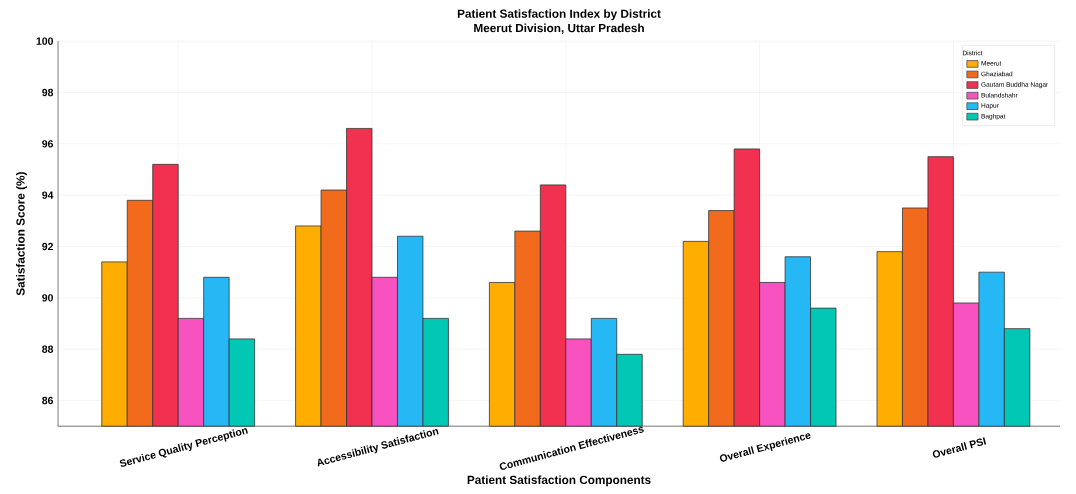  What do you see at coordinates (559, 481) in the screenshot?
I see `x-axis-title: Patient Satisfaction Components` at bounding box center [559, 481].